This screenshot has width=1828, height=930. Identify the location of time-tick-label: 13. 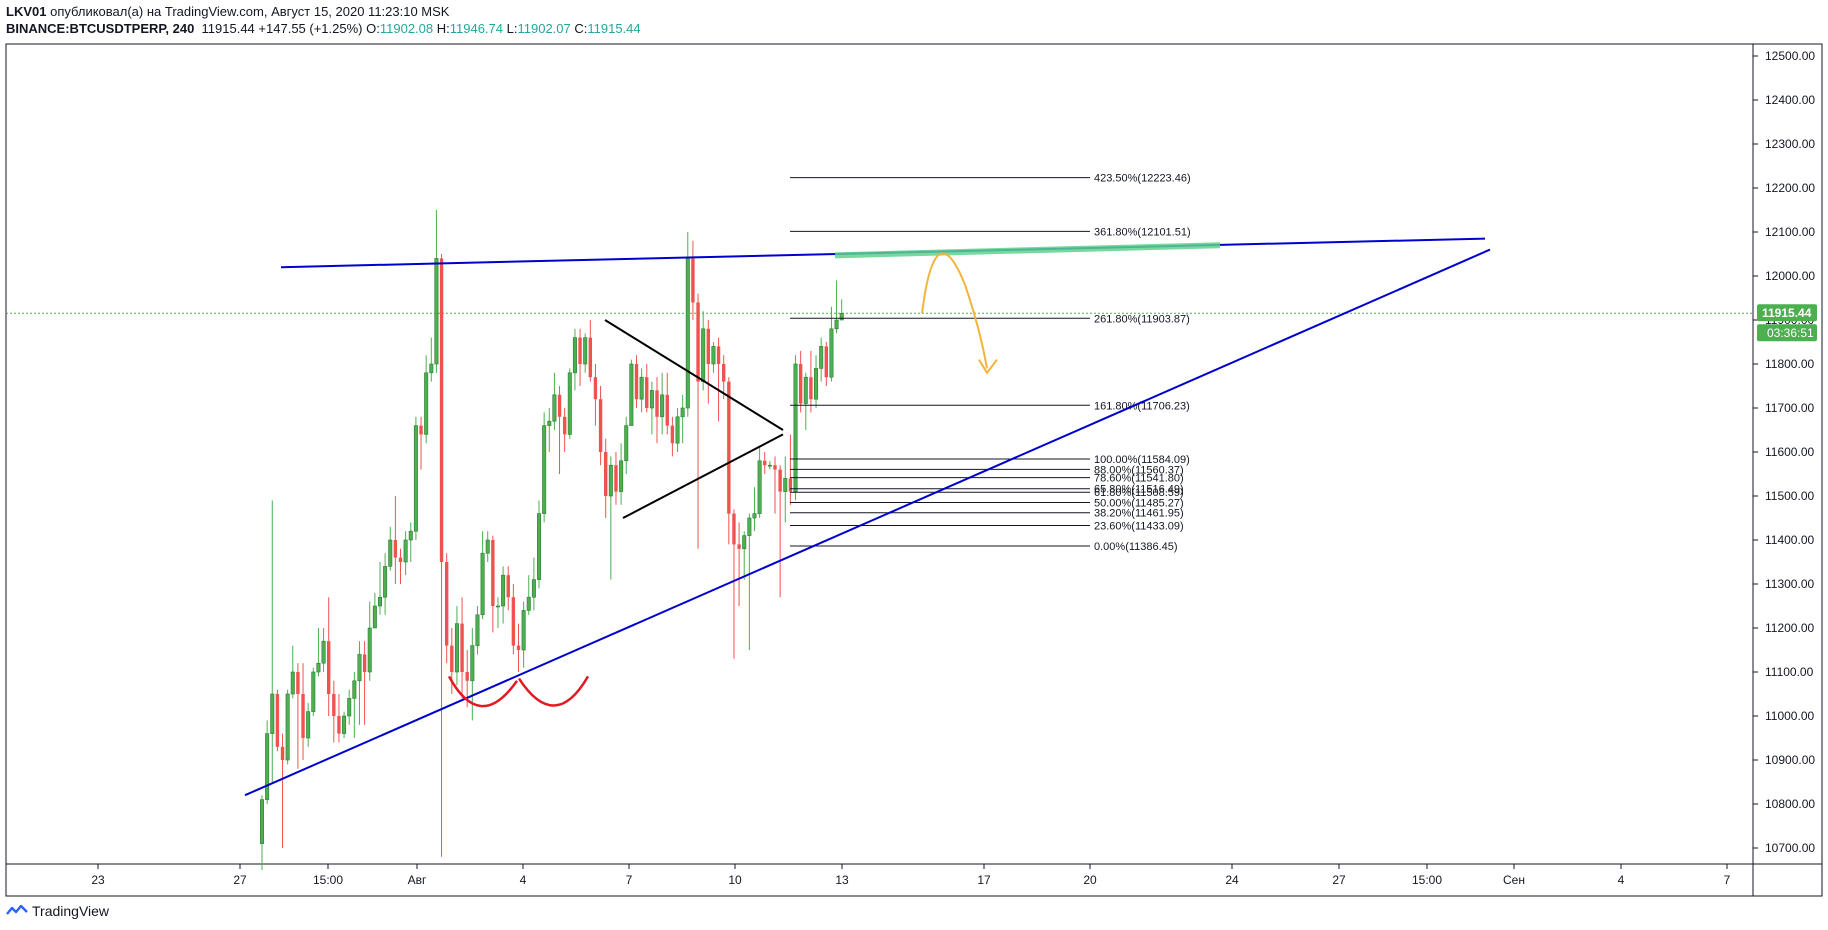
(842, 880).